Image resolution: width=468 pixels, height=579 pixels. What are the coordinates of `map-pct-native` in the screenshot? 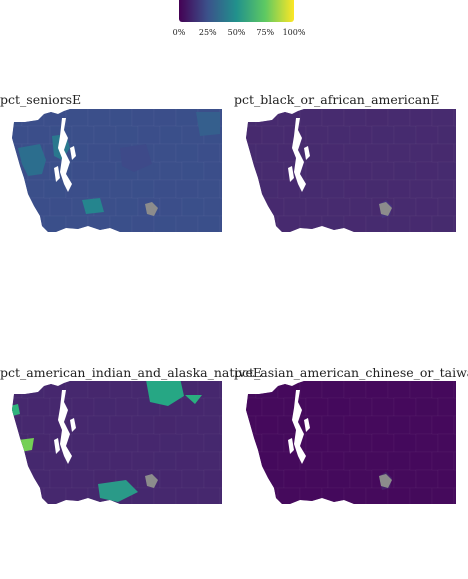 It's located at (113, 447).